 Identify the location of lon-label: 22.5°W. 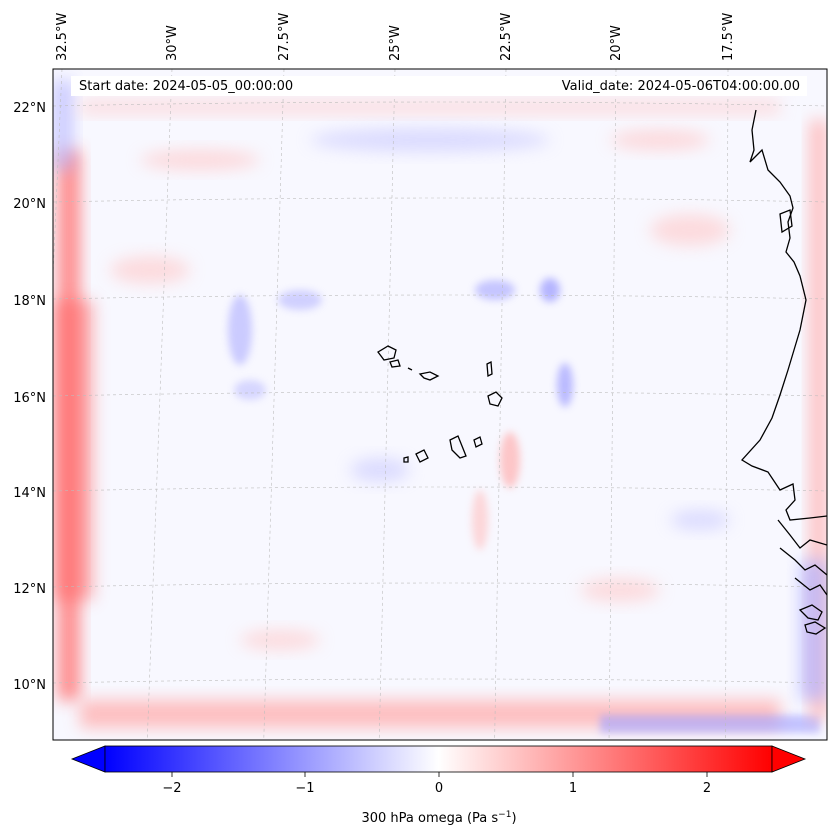
(506, 37).